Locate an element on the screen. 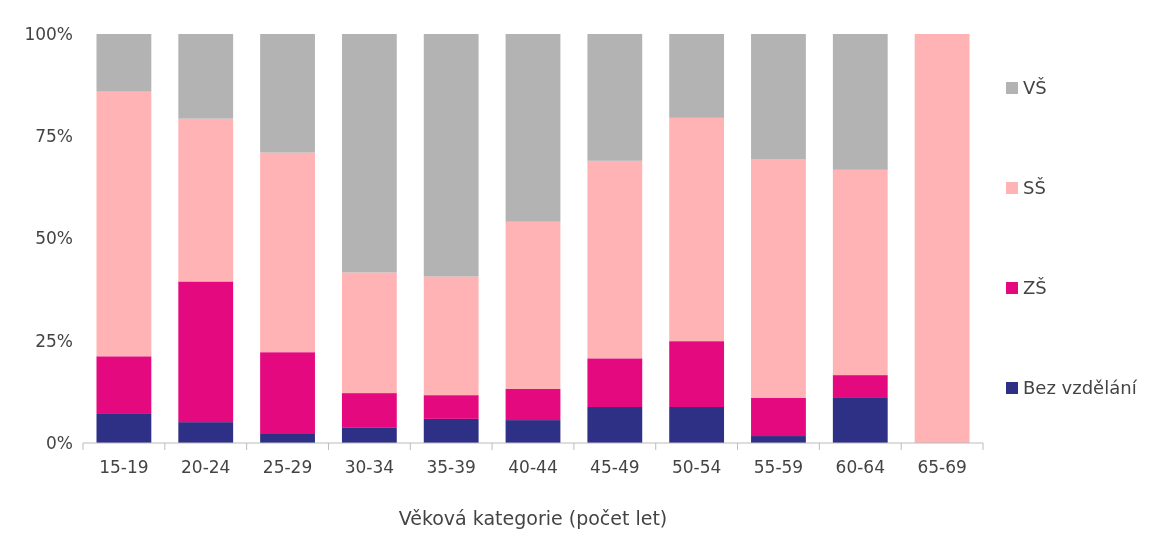 The height and width of the screenshot is (539, 1170). x-tick-label: 15-19 is located at coordinates (124, 467).